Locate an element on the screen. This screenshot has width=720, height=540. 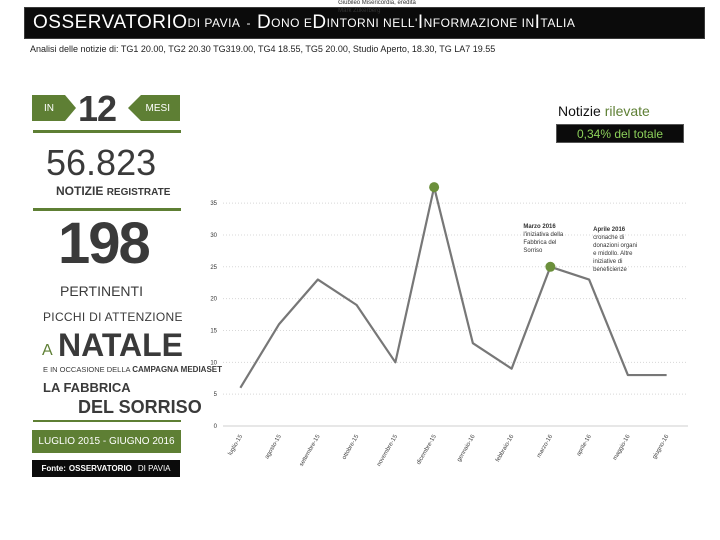
annotation-line: Mark Zukerberg is located at coordinates (359, 11).